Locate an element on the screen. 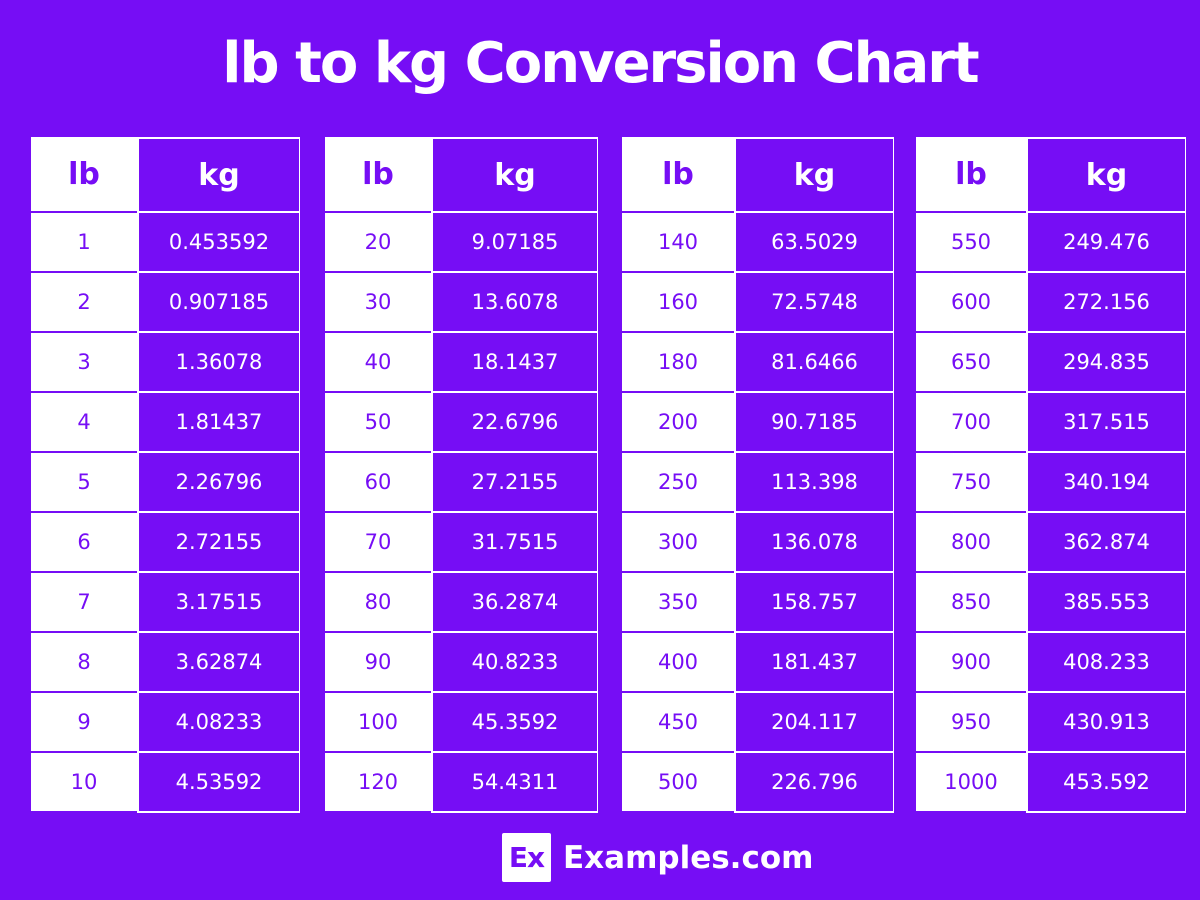 This screenshot has height=900, width=1200. lb-value: 8 is located at coordinates (84, 663).